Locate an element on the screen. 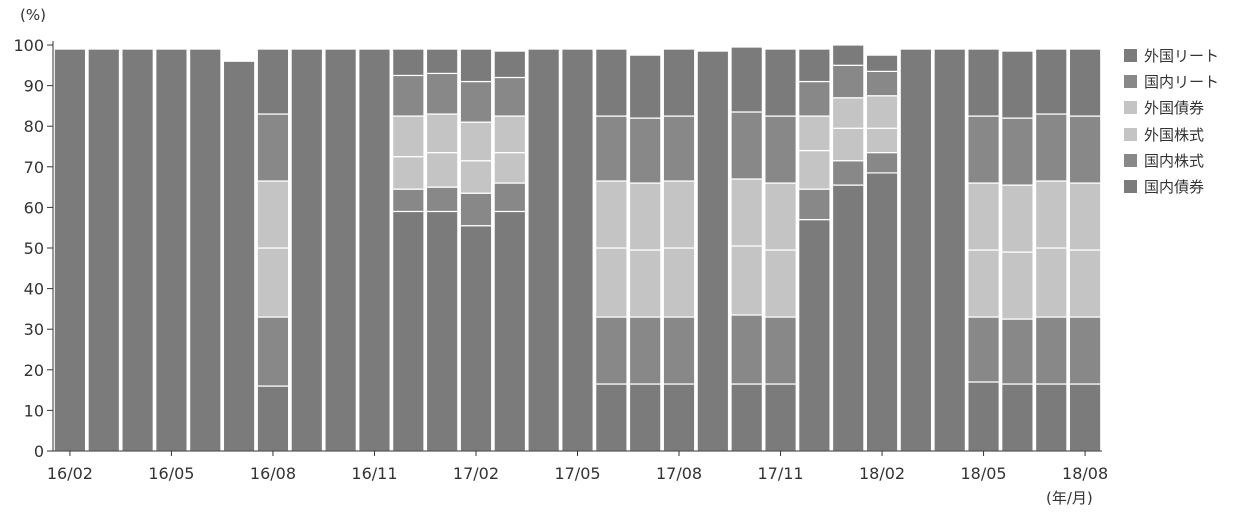 Image resolution: width=1248 pixels, height=516 pixels. legend-item: 国内リート is located at coordinates (1184, 81).